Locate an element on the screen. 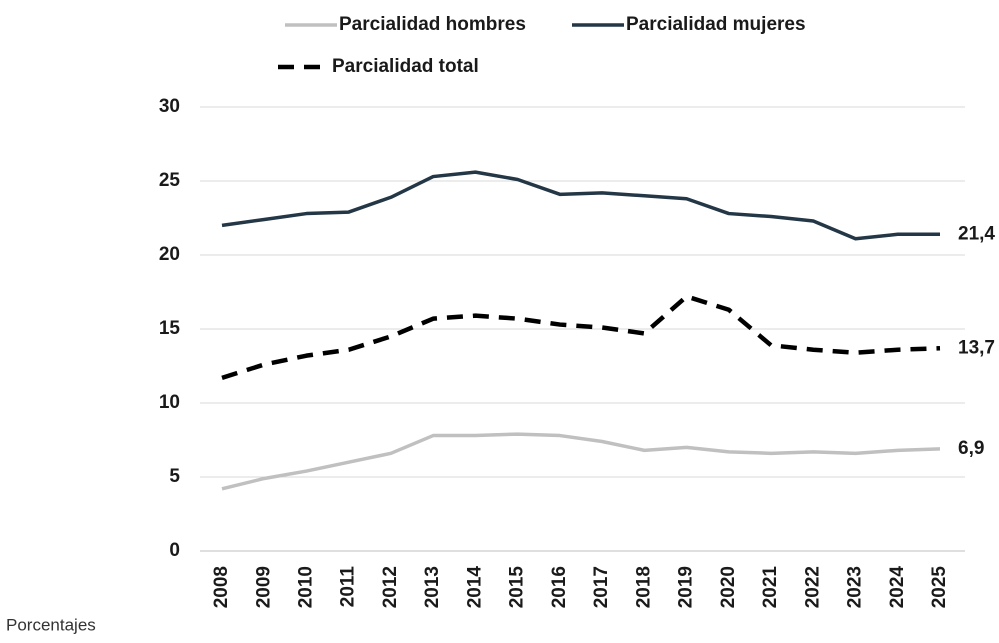  legend-label: Parcialidad total is located at coordinates (405, 66).